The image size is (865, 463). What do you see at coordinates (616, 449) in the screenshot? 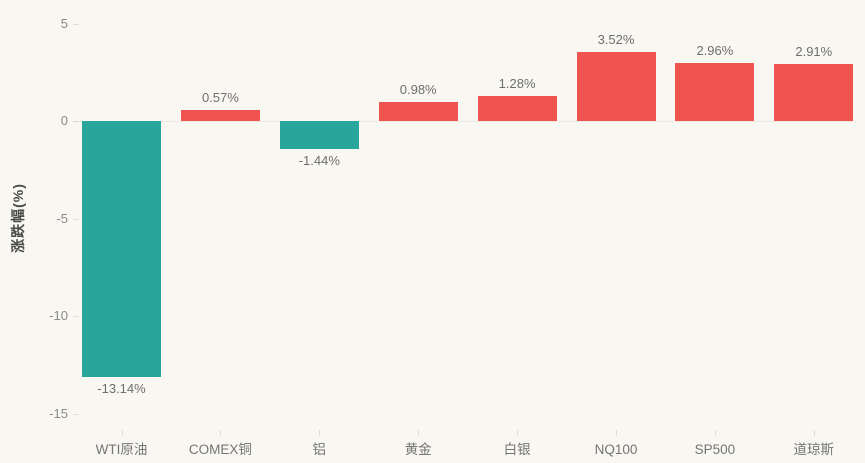
I see `x-tick-label: NQ100` at bounding box center [616, 449].